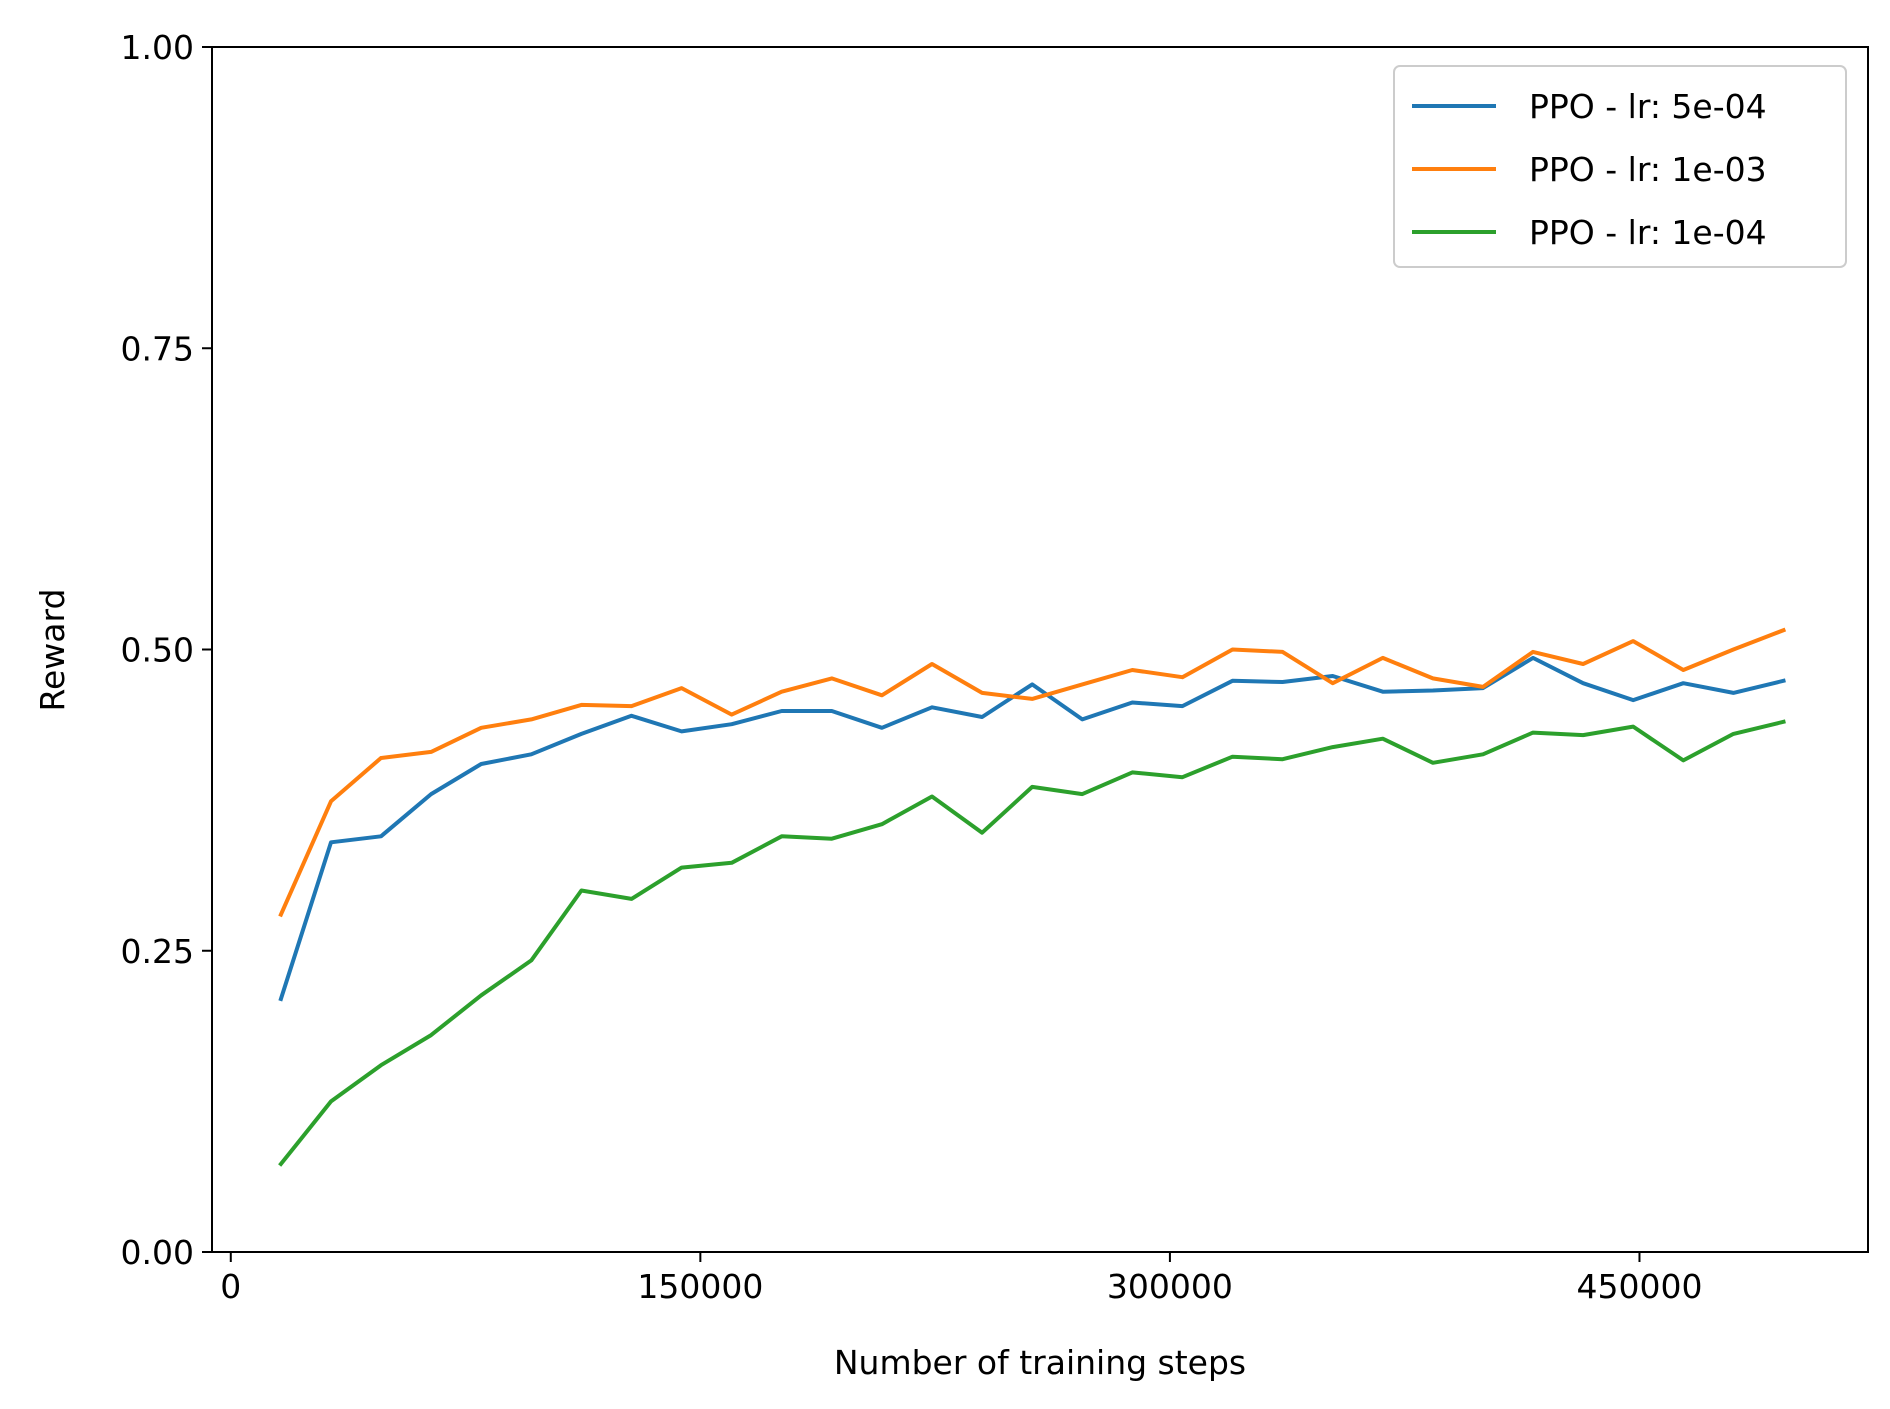  Describe the element at coordinates (157, 650) in the screenshot. I see `y-tick-label: 0.50` at that location.